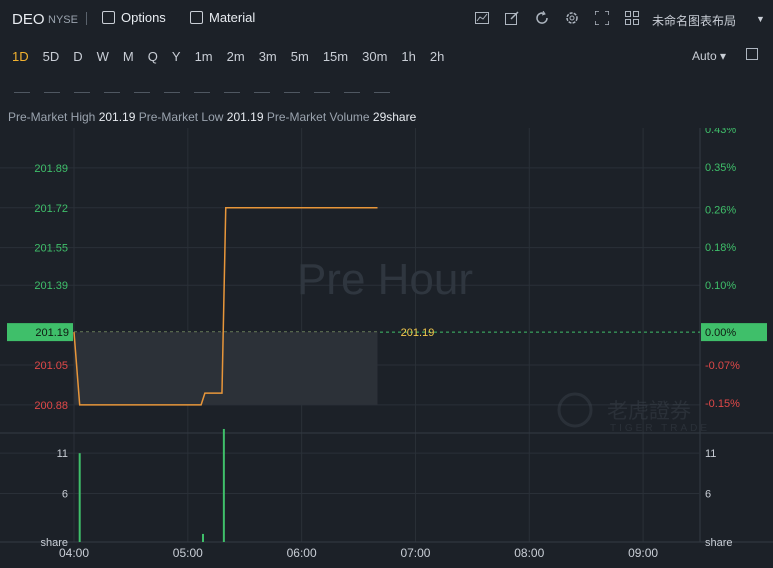  Describe the element at coordinates (302, 553) in the screenshot. I see `x-tick-label: 06:00` at that location.